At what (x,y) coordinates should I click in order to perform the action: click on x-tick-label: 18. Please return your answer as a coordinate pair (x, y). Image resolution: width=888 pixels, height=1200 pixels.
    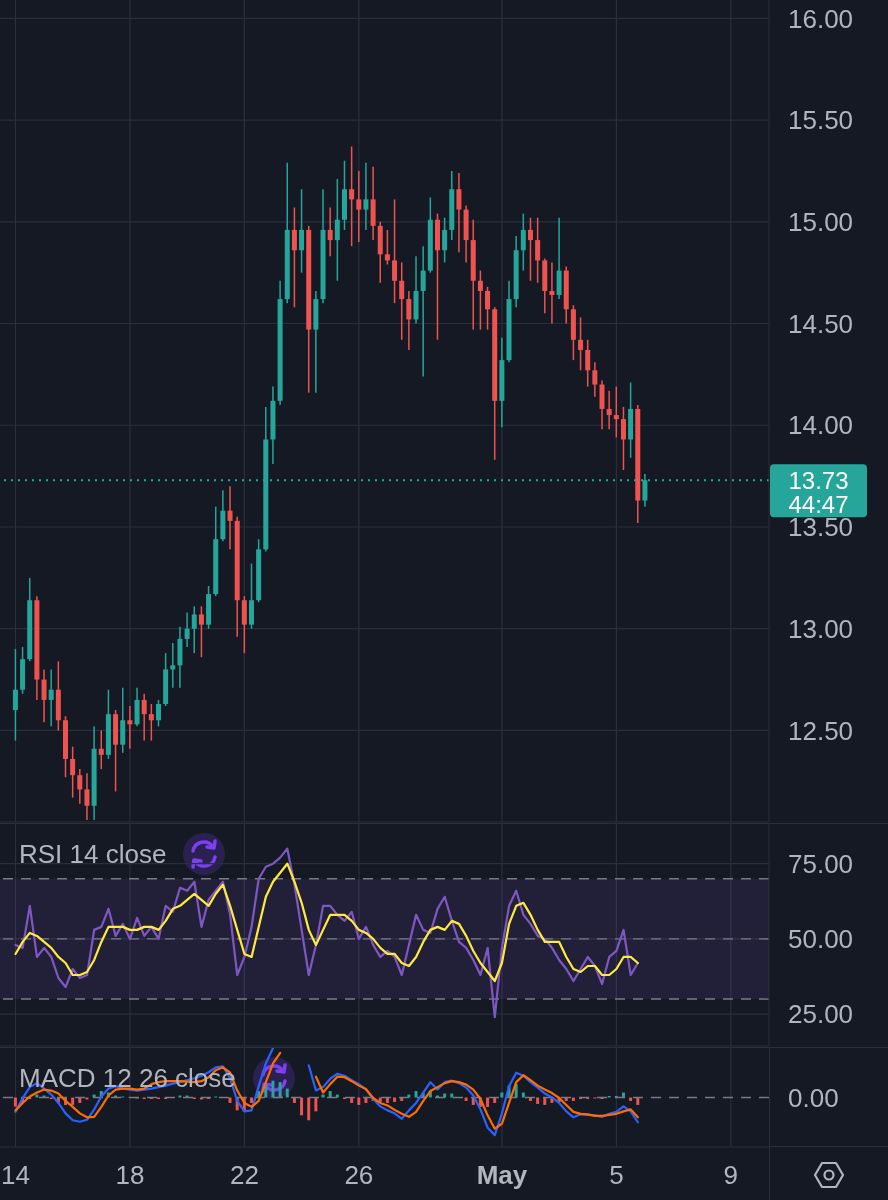
    Looking at the image, I should click on (130, 1175).